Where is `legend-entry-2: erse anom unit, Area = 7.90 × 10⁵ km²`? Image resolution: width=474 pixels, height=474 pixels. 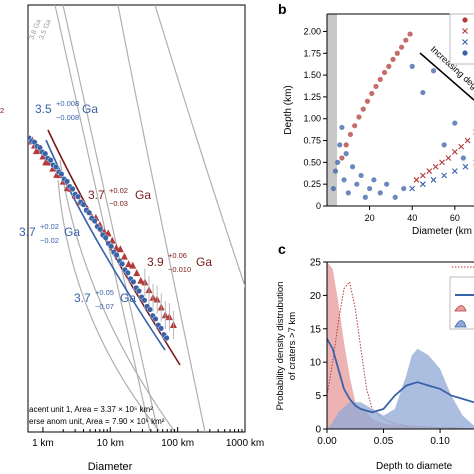 legend-entry-2: erse anom unit, Area = 7.90 × 10⁵ km² is located at coordinates (97, 421).